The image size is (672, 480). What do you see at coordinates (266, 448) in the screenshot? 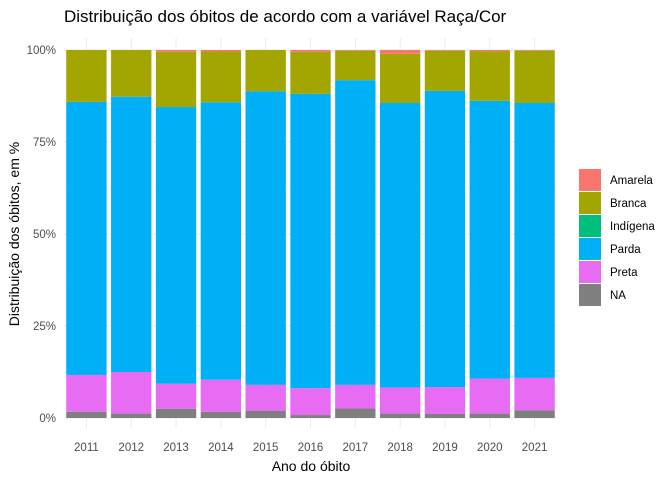
I see `x-tick-label: 2015` at bounding box center [266, 448].